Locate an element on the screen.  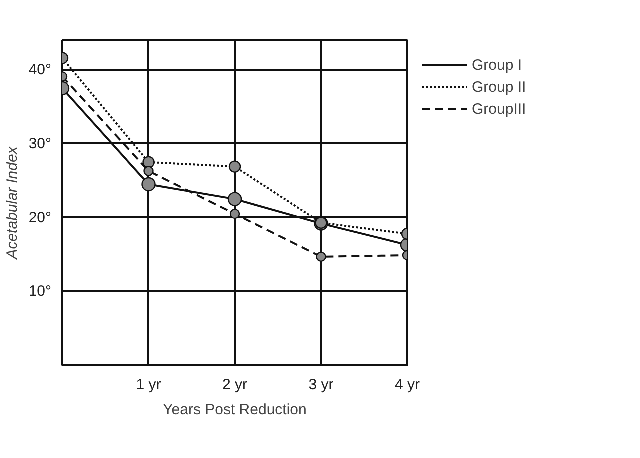
y-axis-title: Acetabular Index is located at coordinates (12, 203).